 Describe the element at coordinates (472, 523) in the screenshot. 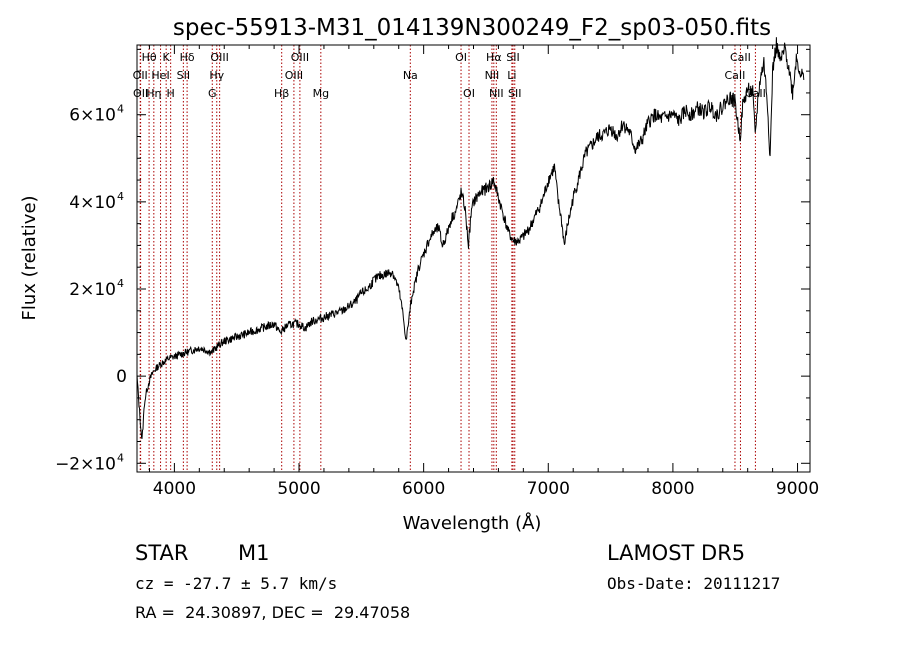

I see `x-axis-label: Wavelength (Å)` at that location.